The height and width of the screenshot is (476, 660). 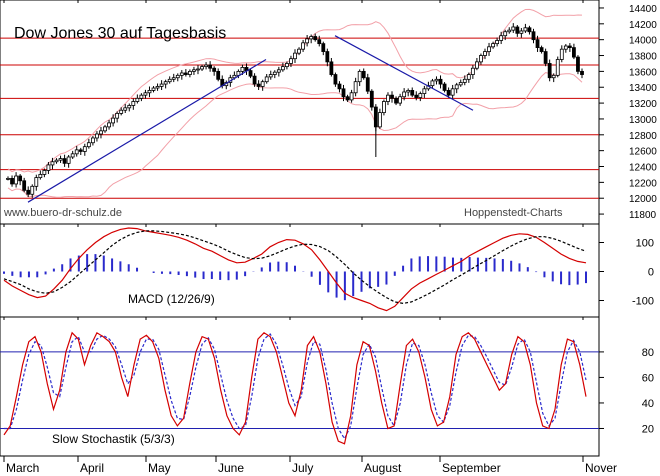 I want to click on stochastic-y-tick-label: 40, so click(x=648, y=404).